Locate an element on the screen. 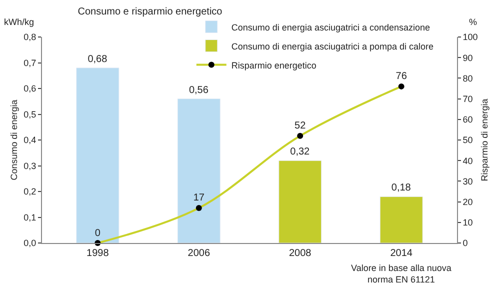 Image resolution: width=500 pixels, height=295 pixels. legend-label: Risparmio energetico is located at coordinates (273, 65).